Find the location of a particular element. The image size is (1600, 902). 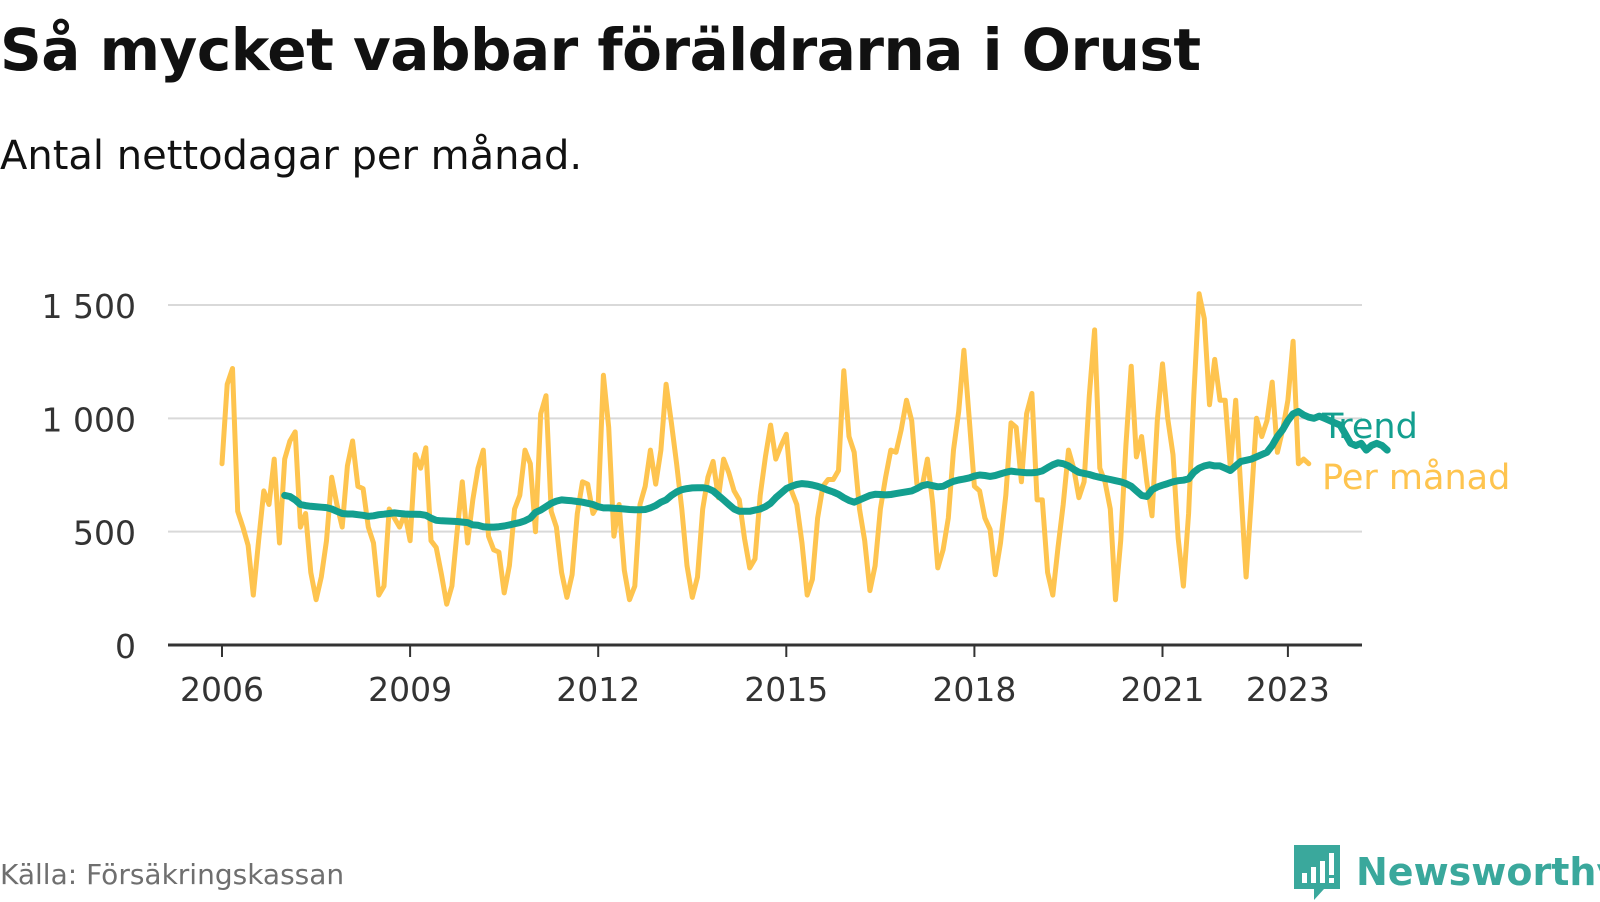

x-tick-label: 2006 is located at coordinates (222, 689).